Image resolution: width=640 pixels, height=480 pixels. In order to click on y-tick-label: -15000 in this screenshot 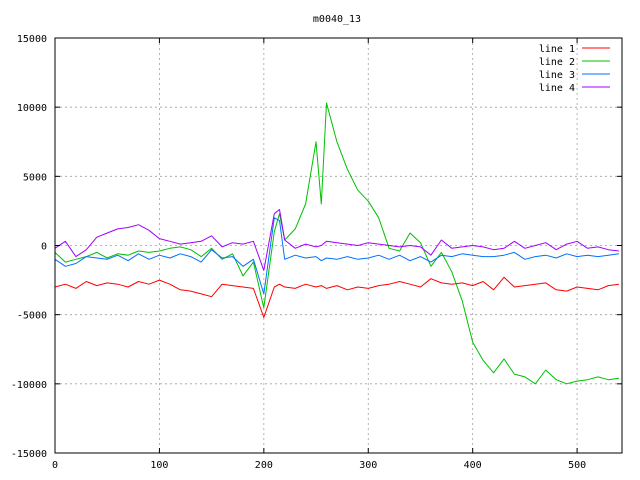, I will do `click(29, 454)`.